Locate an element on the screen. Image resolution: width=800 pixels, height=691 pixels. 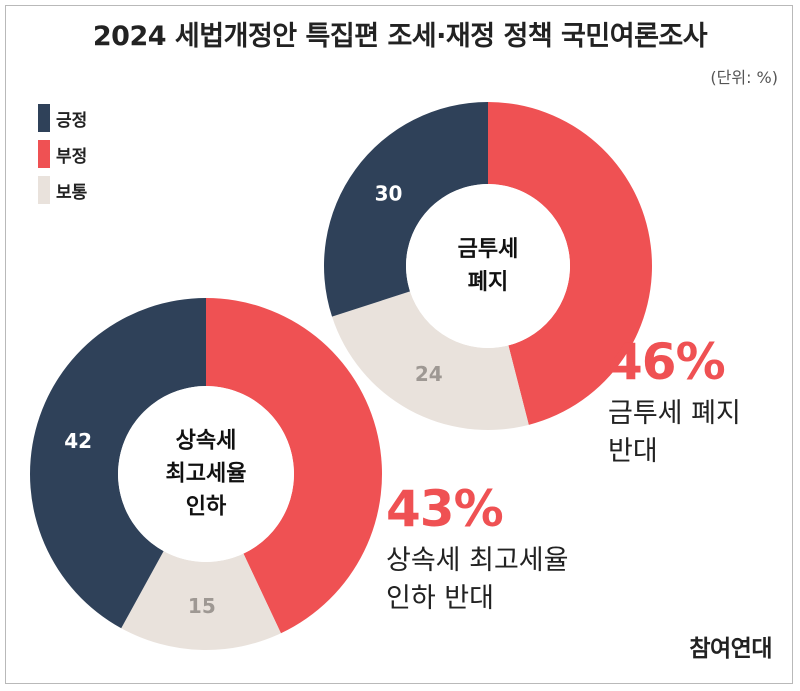
donut-1-center-label: 최고세율 is located at coordinates (206, 474).